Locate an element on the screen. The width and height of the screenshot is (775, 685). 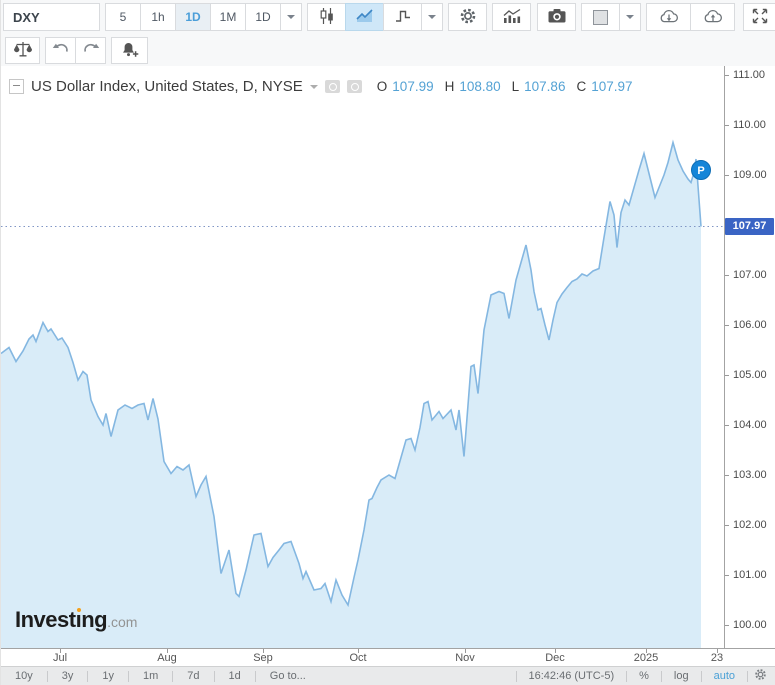
legend-dropdown-icon is located at coordinates (313, 86).